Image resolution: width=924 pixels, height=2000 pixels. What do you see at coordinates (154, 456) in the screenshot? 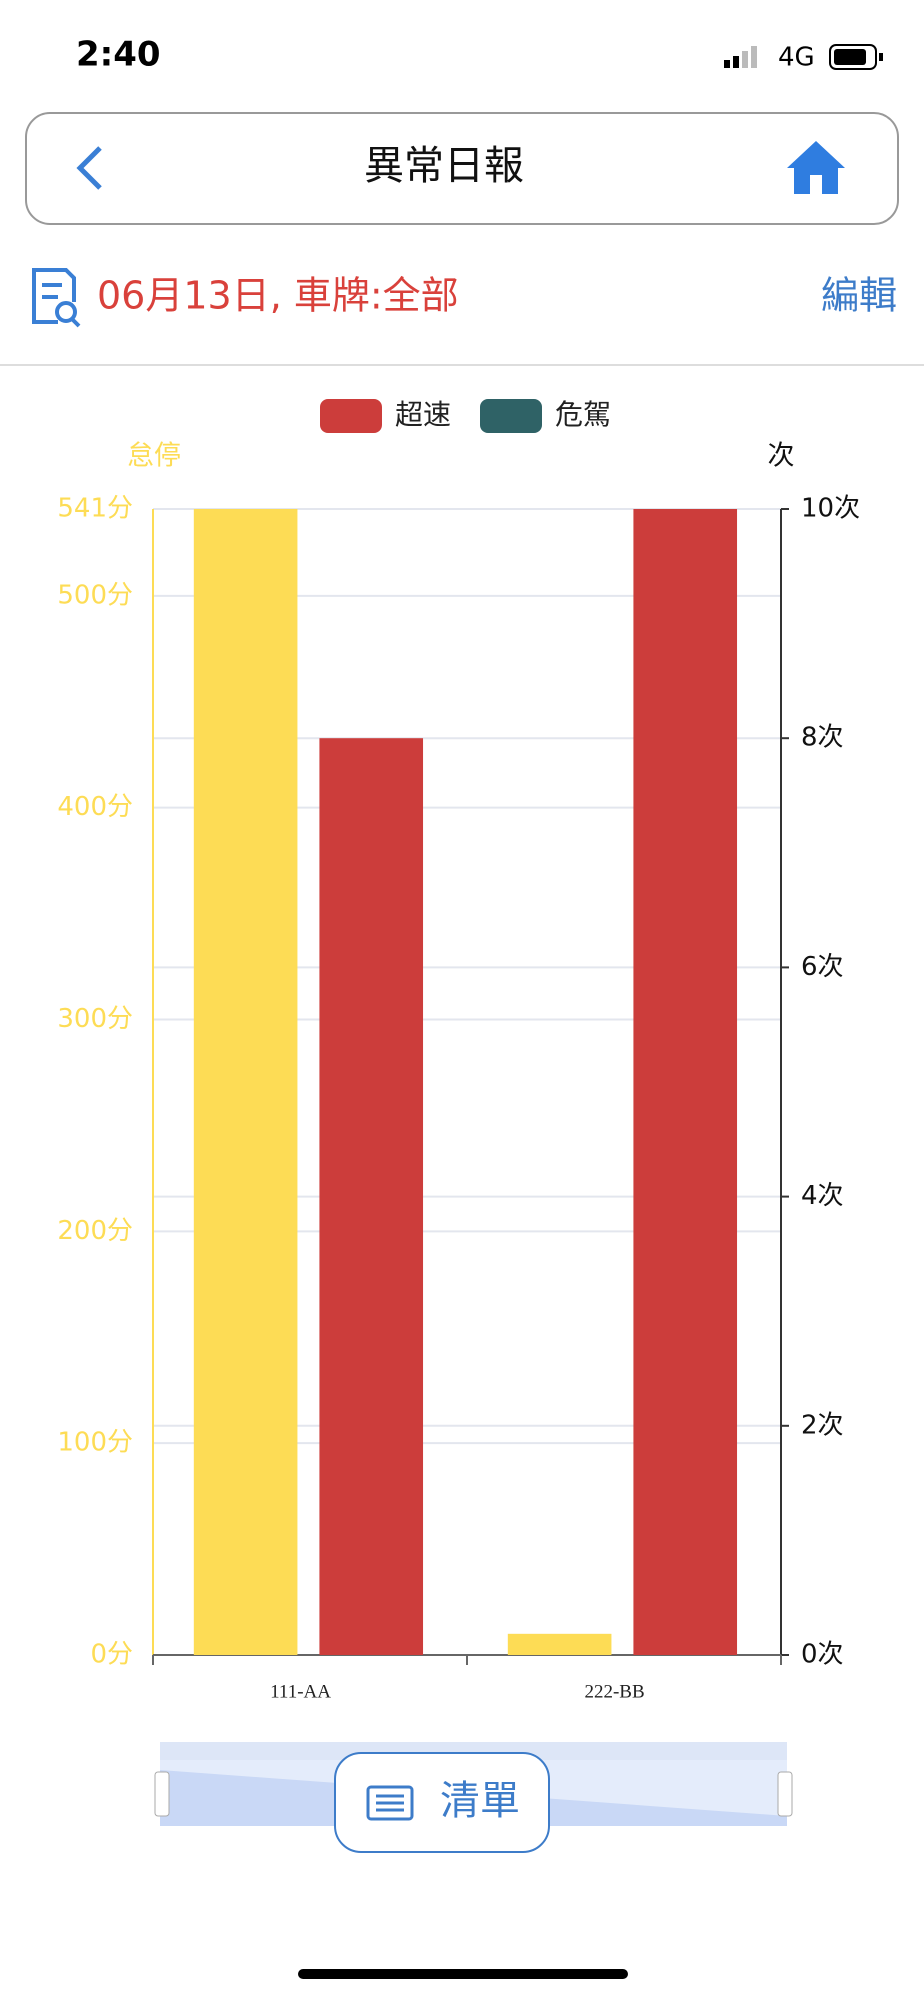
I see `y-axis-title: 怠停` at bounding box center [154, 456].